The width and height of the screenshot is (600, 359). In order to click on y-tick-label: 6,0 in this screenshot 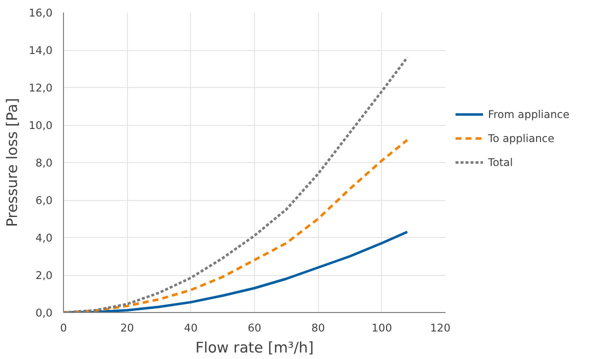, I will do `click(44, 200)`.